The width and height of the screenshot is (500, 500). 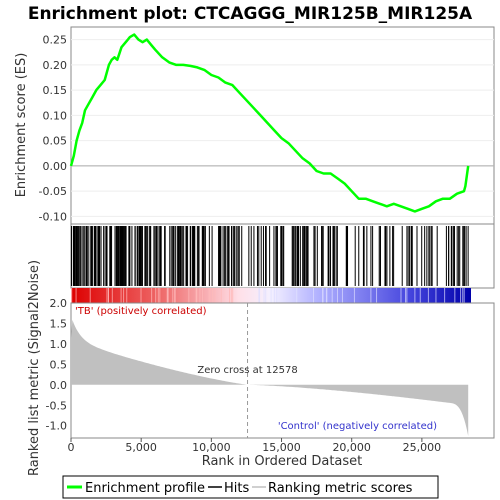 What do you see at coordinates (71, 447) in the screenshot?
I see `x-tick-label: 0` at bounding box center [71, 447].